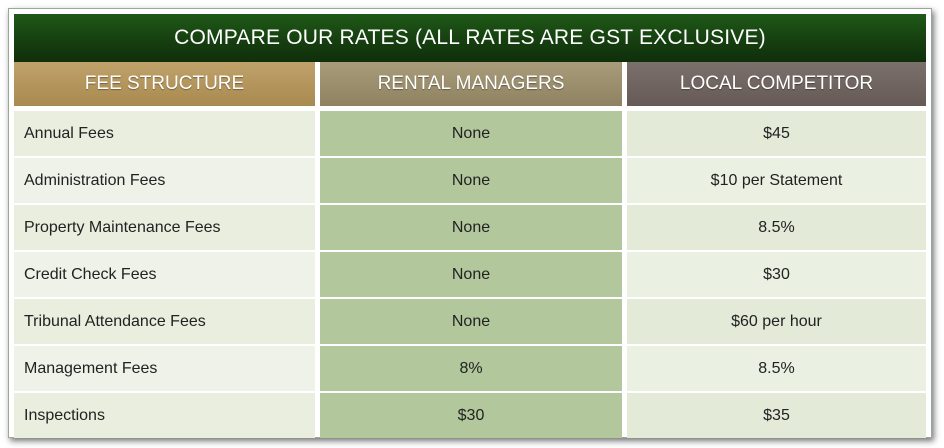 Image resolution: width=944 pixels, height=448 pixels. Describe the element at coordinates (776, 415) in the screenshot. I see `local-competitor-rate: $35` at that location.